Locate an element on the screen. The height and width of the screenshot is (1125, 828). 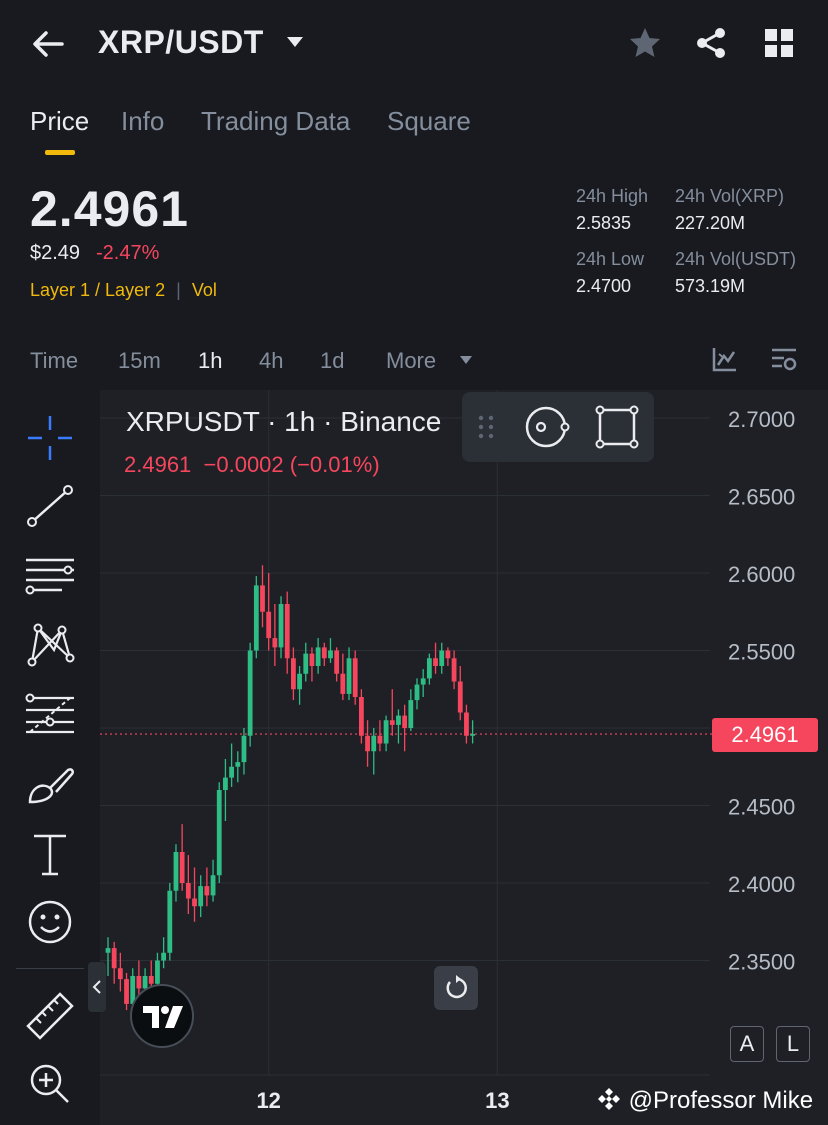
tag-vol: Vol is located at coordinates (204, 290).